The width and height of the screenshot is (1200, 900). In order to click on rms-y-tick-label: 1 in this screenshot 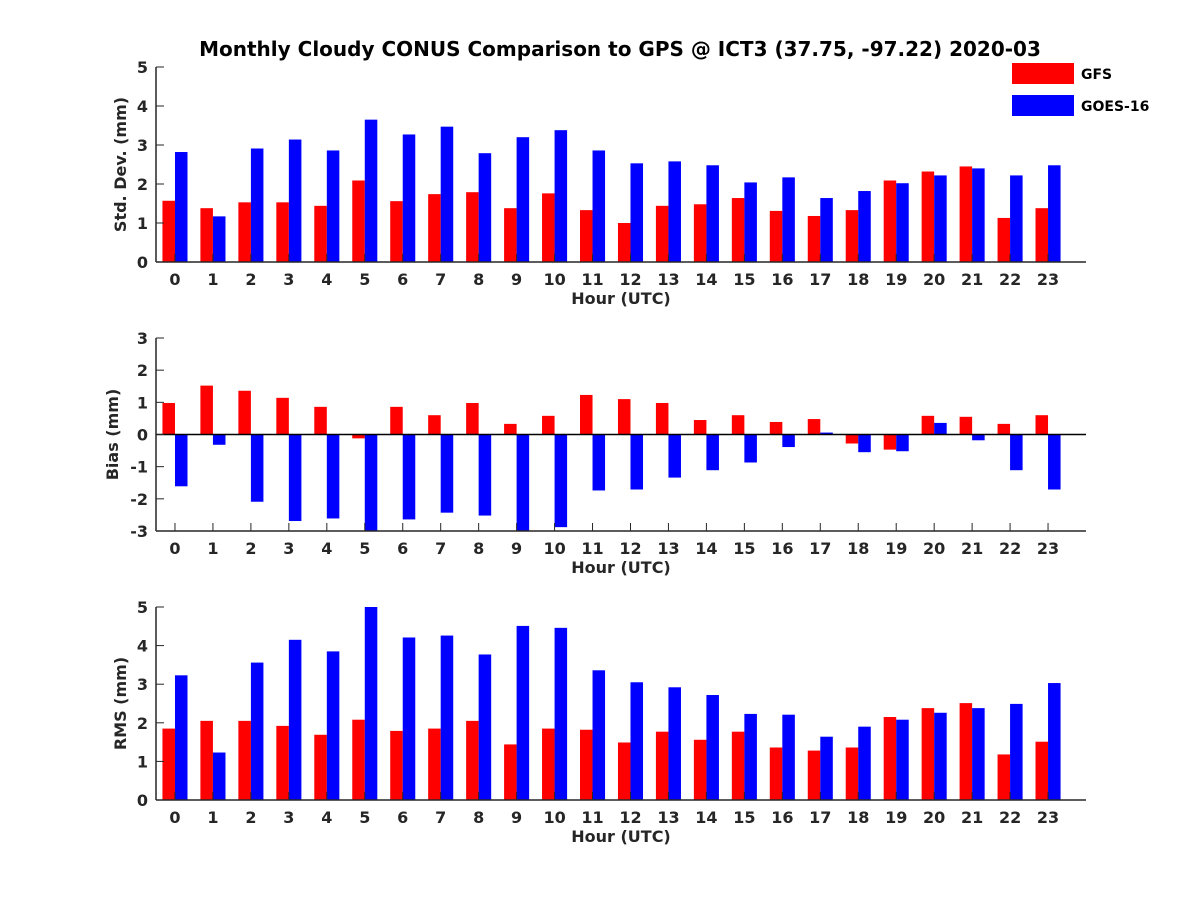, I will do `click(142, 761)`.